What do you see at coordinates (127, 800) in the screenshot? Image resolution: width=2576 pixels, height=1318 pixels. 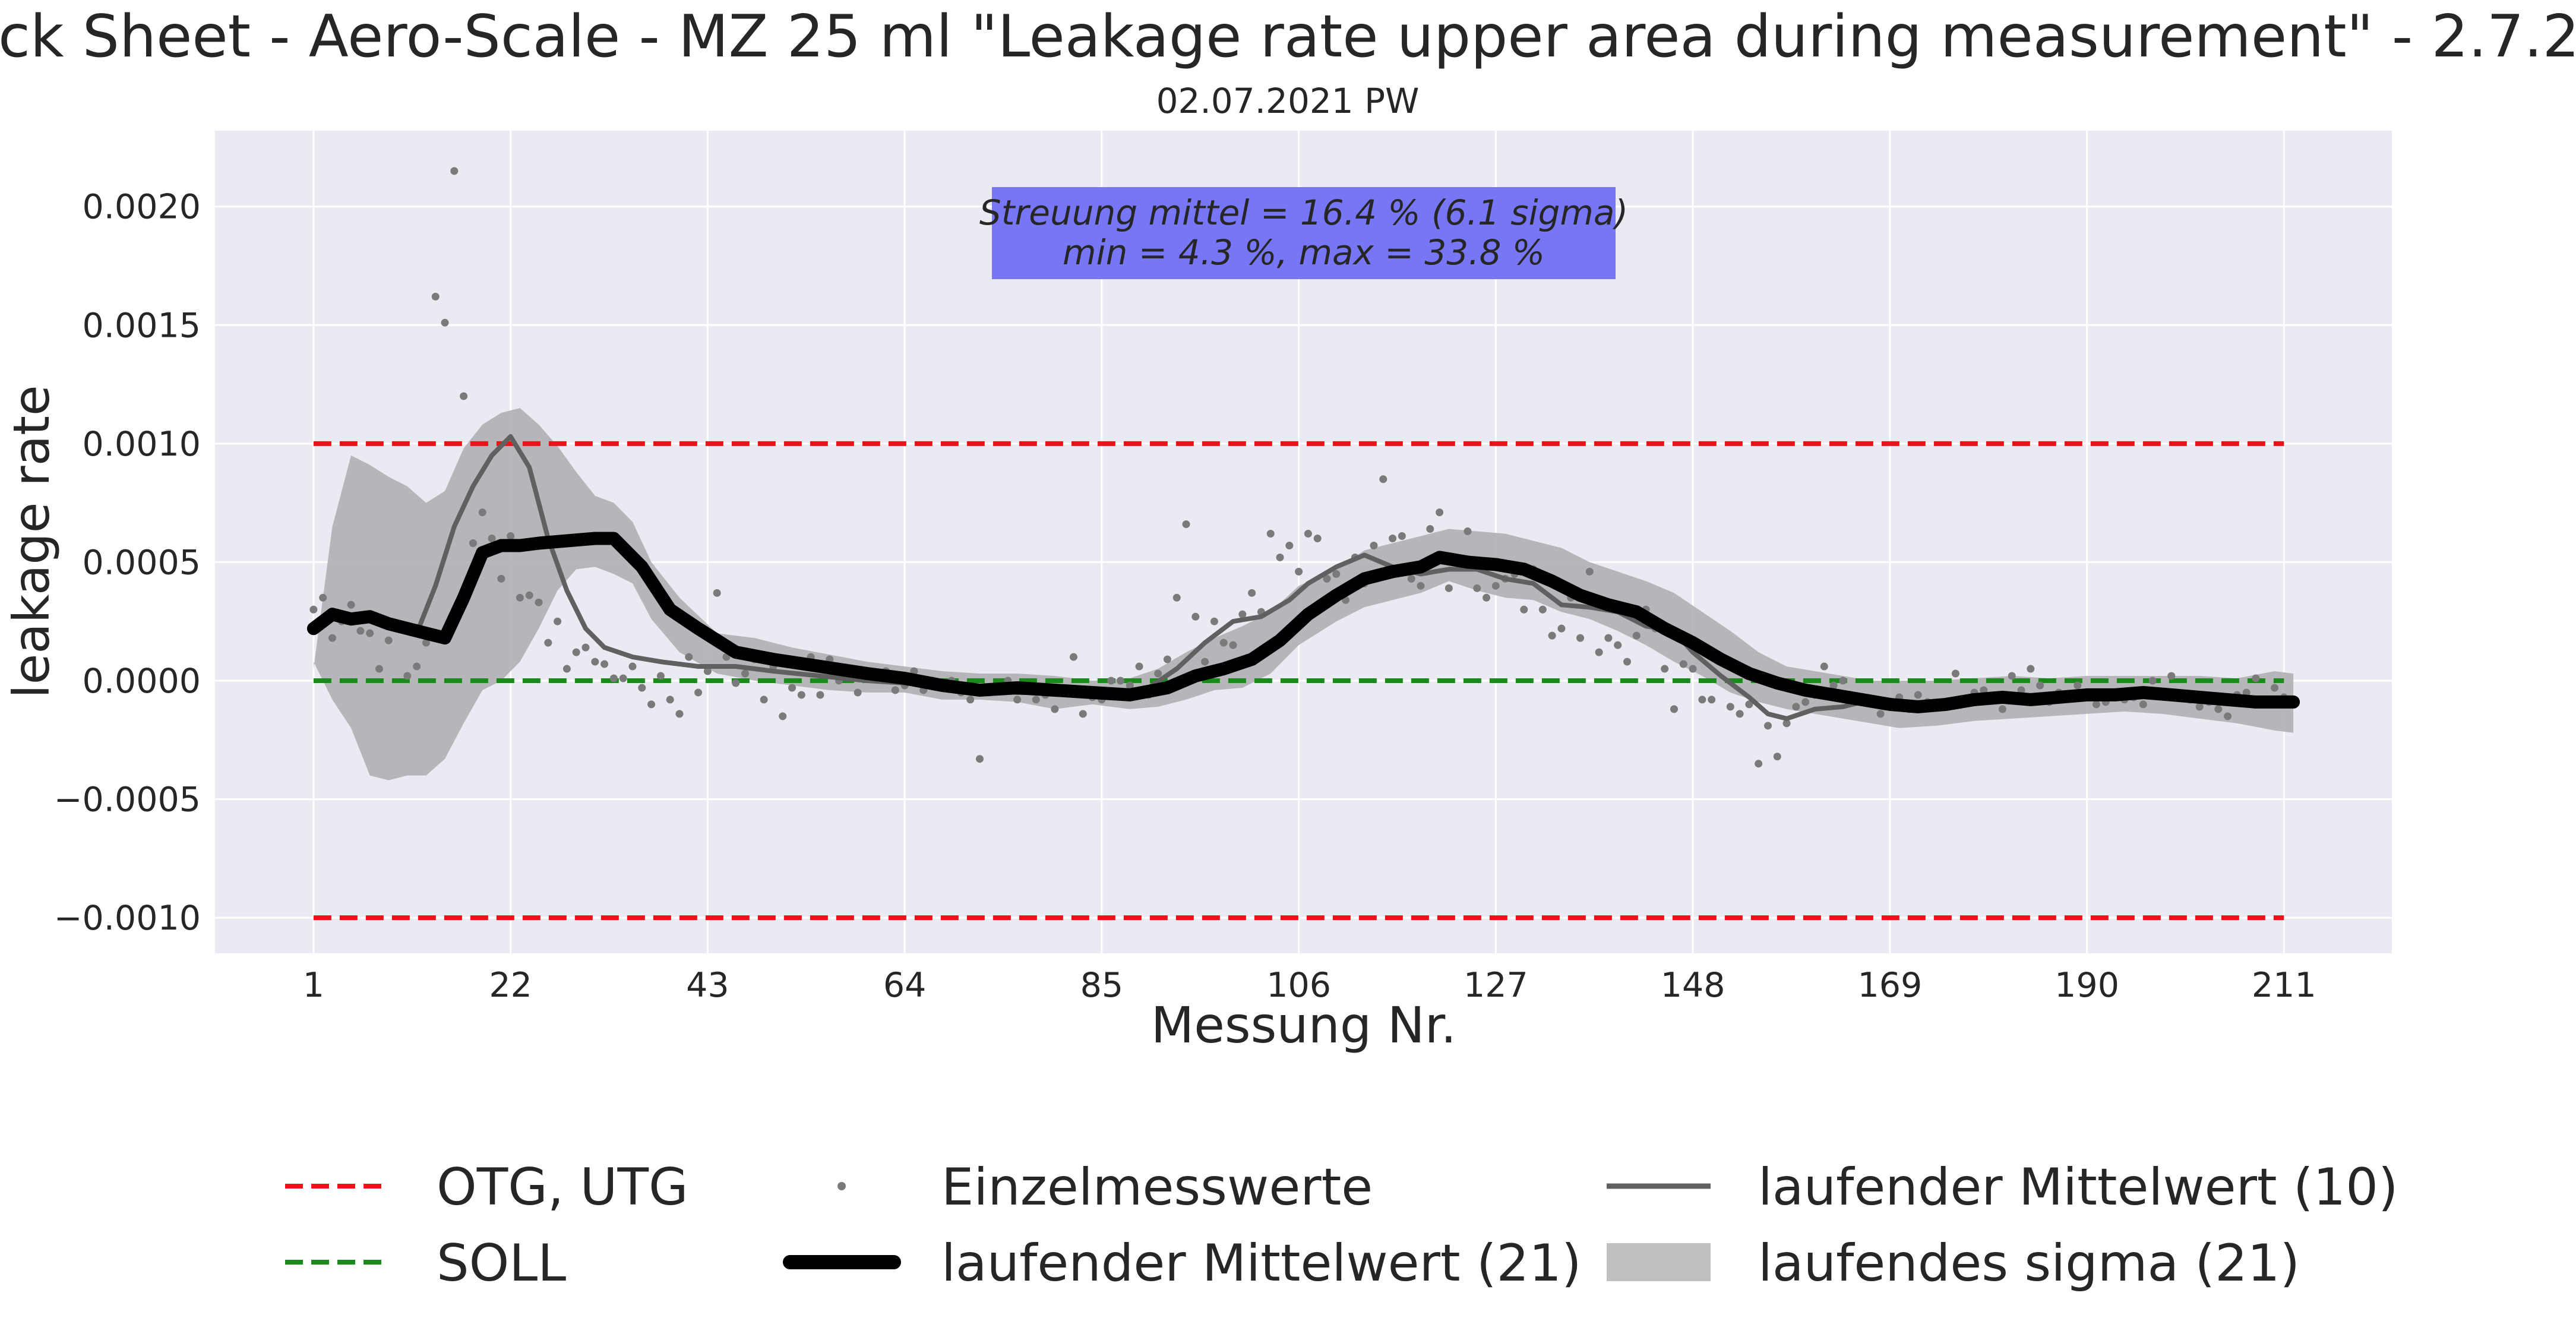 I see `y-tick-label: −0.0005` at bounding box center [127, 800].